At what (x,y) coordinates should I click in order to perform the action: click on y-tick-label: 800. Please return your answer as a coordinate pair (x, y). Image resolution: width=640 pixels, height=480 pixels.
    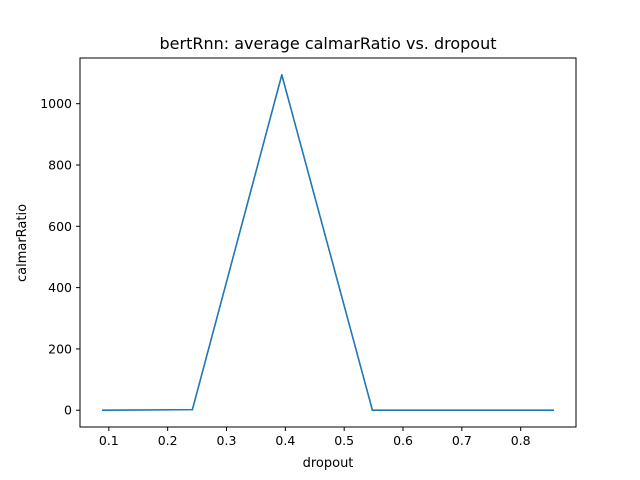
    Looking at the image, I should click on (60, 164).